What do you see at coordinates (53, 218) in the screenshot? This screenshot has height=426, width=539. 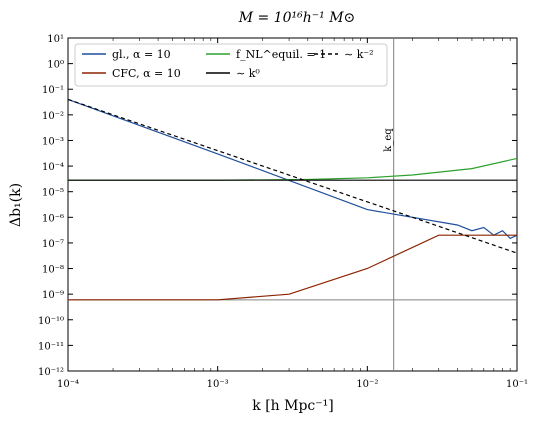 I see `y-tick-label: 10⁻⁶` at bounding box center [53, 218].